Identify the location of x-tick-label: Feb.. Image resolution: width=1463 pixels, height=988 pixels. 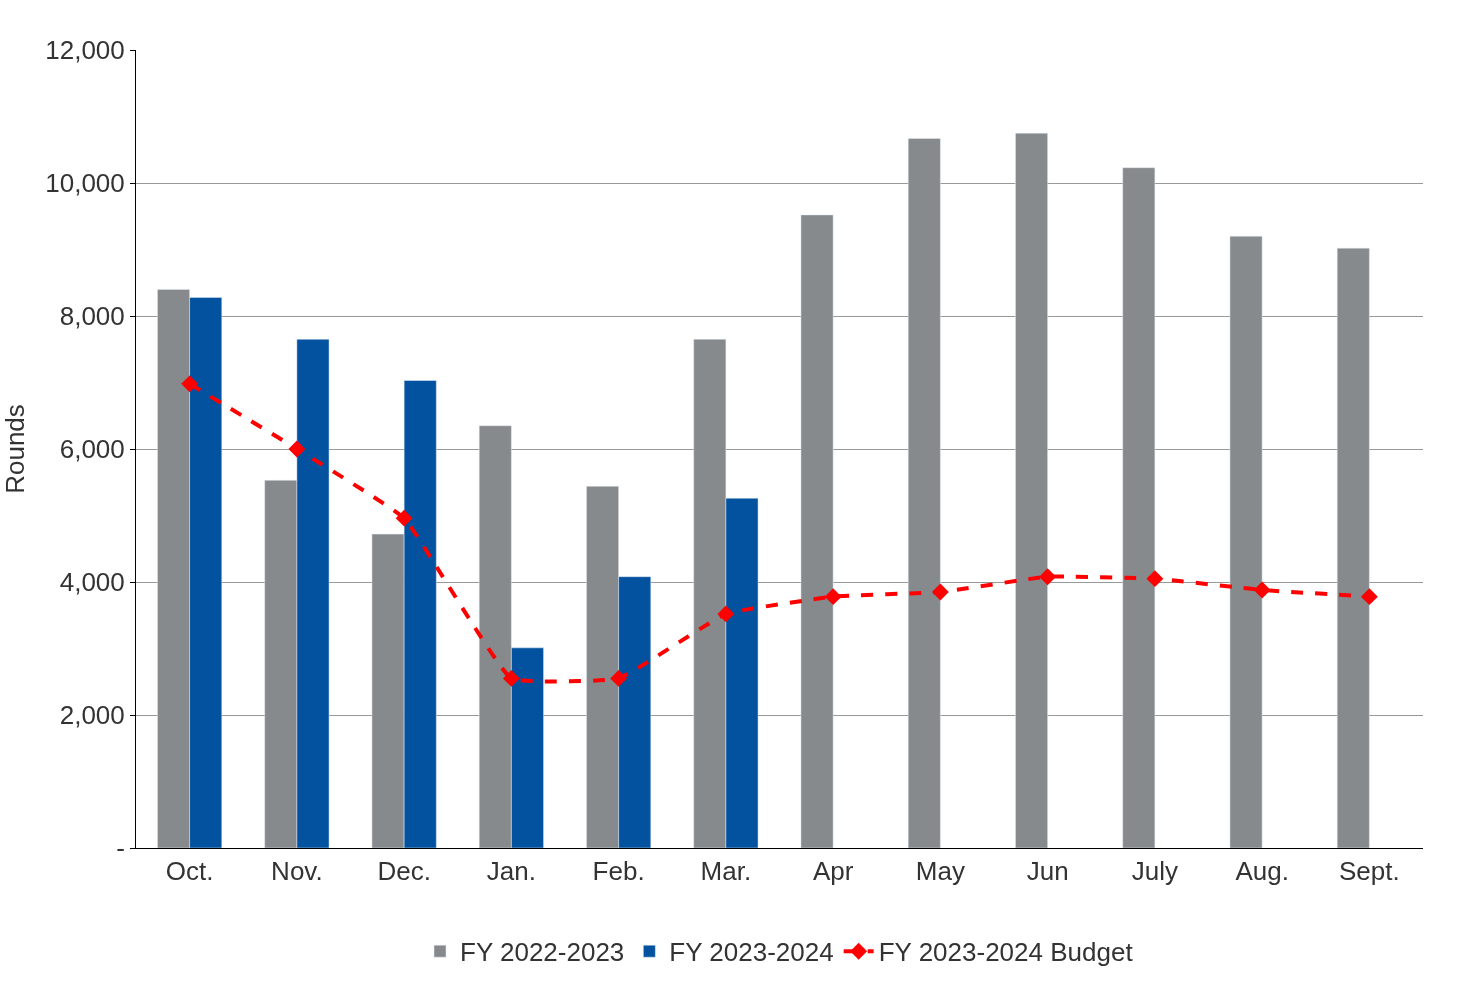
(618, 871).